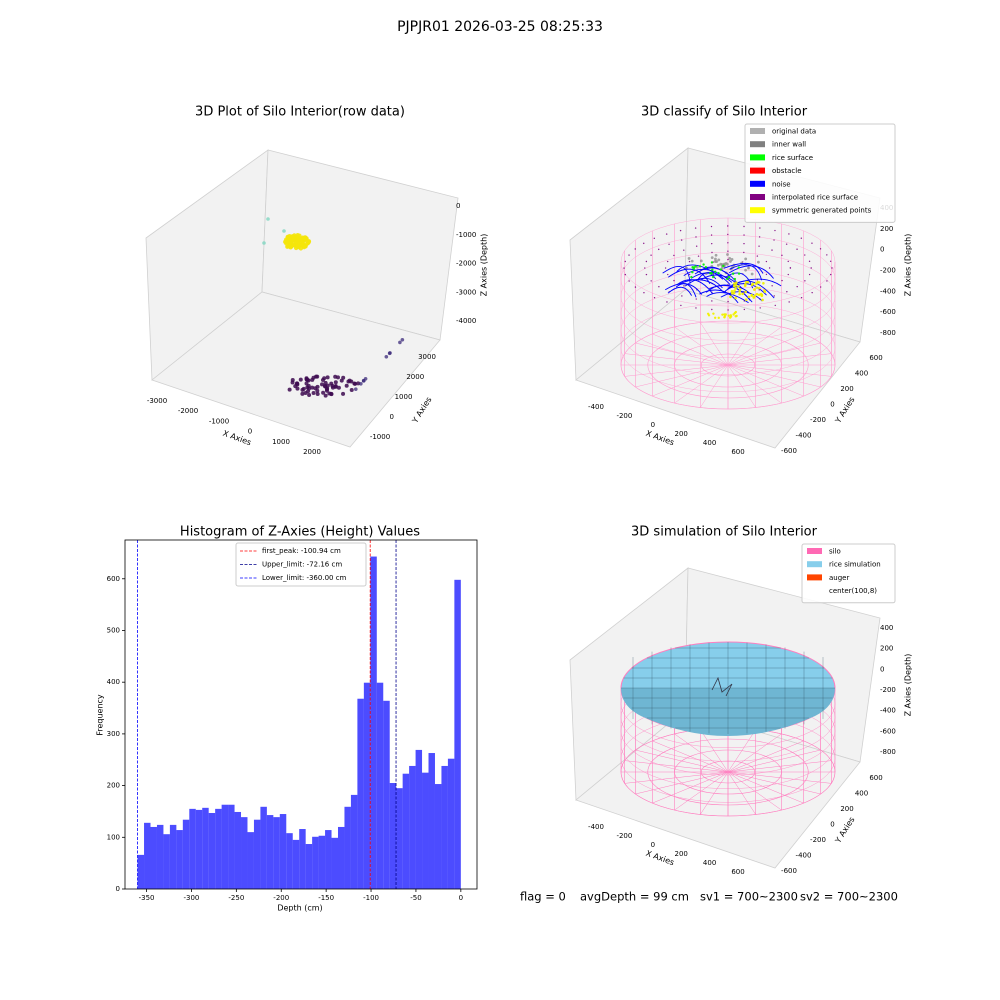 The width and height of the screenshot is (1000, 1000). What do you see at coordinates (192, 898) in the screenshot?
I see `x-tick-label: -300` at bounding box center [192, 898].